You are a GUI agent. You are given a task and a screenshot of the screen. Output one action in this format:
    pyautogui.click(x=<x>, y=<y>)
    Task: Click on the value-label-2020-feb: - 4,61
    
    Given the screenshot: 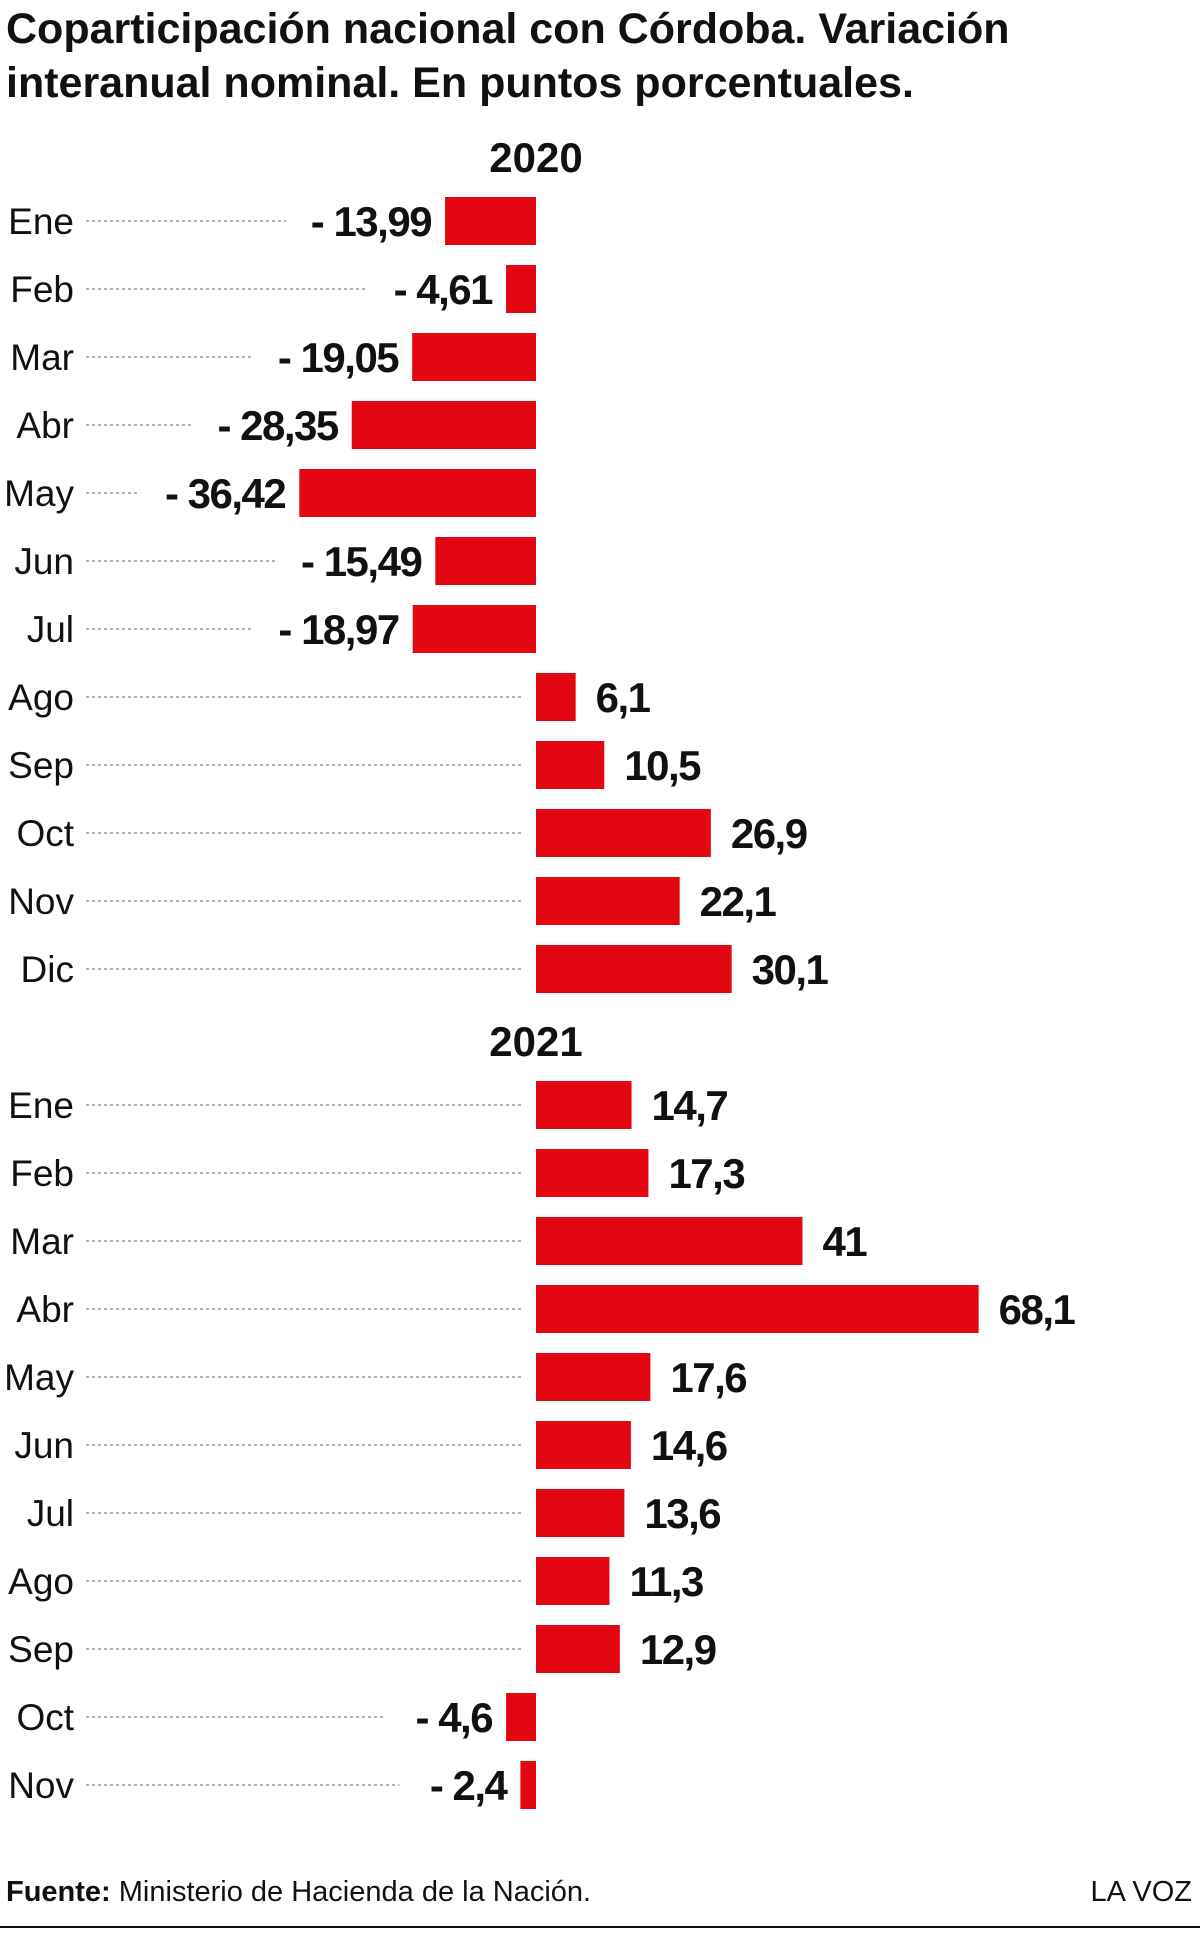 What is the action you would take?
    pyautogui.click(x=444, y=289)
    